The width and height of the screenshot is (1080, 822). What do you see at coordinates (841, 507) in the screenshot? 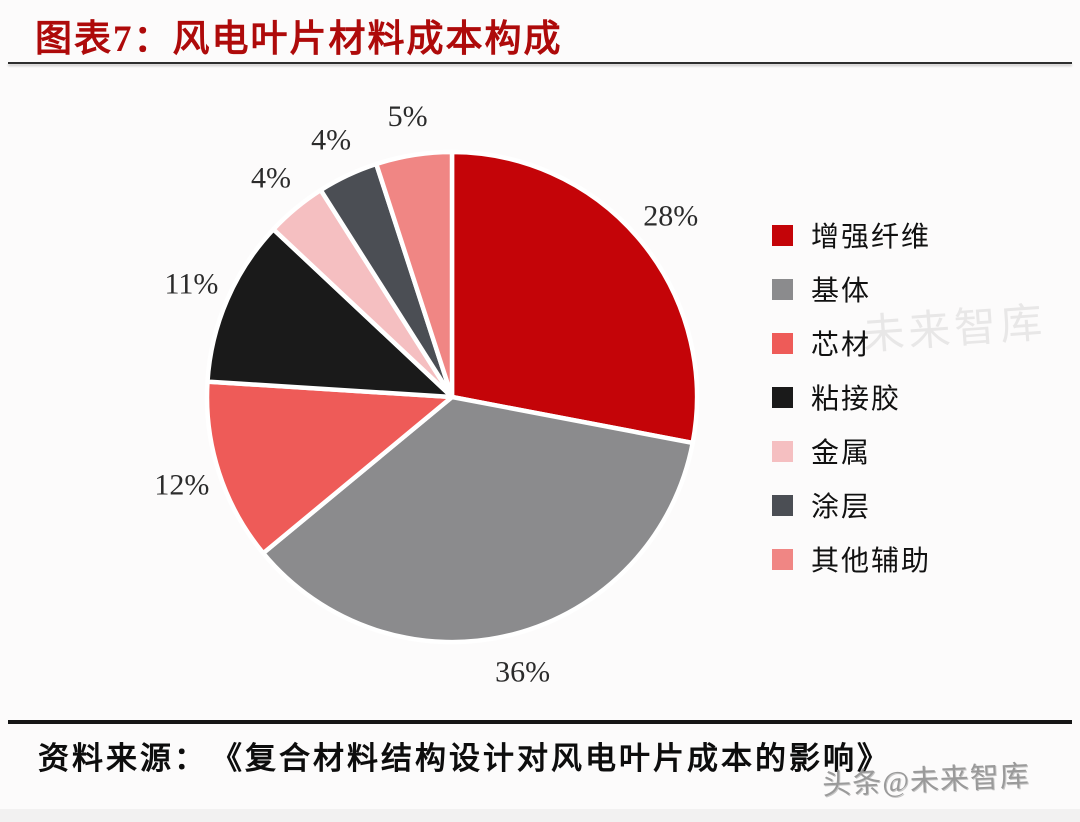
I see `legend-label: 涂层` at bounding box center [841, 507].